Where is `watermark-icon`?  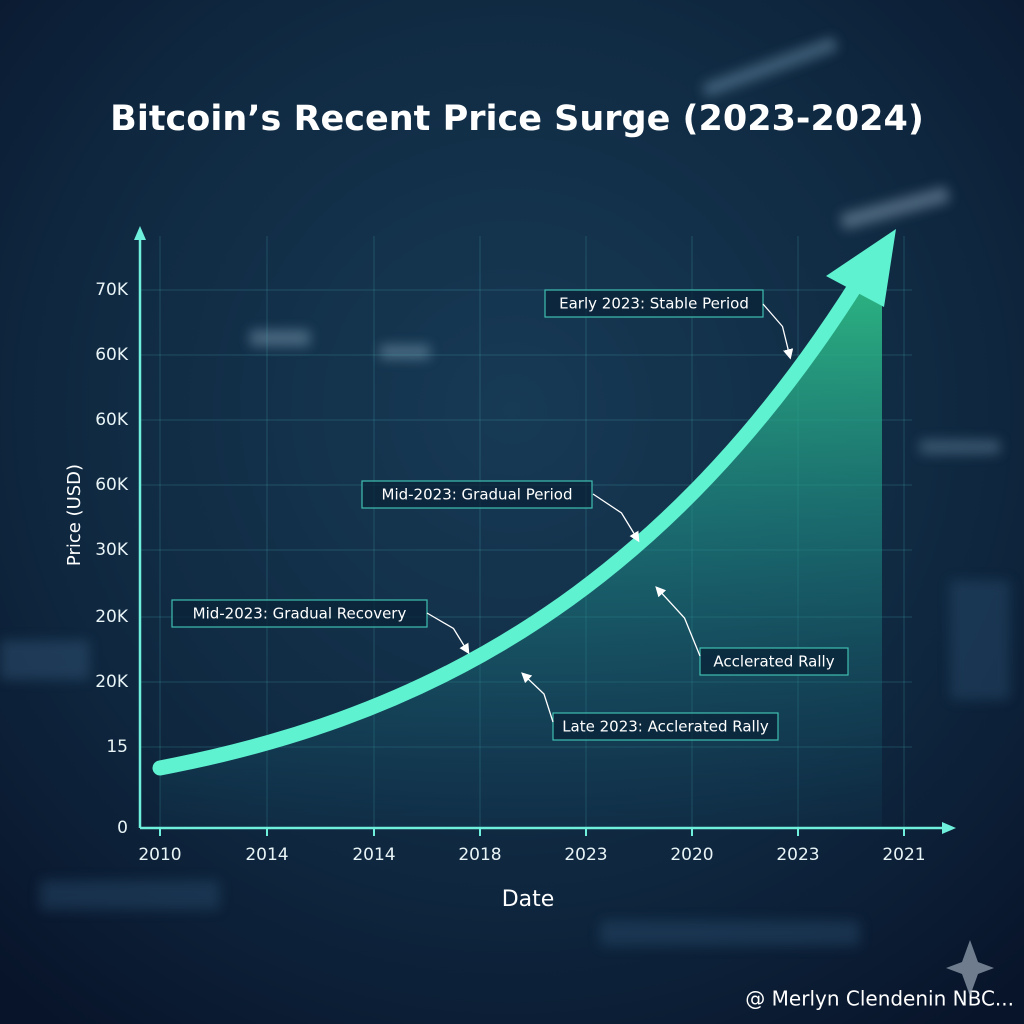
watermark-icon is located at coordinates (970, 968).